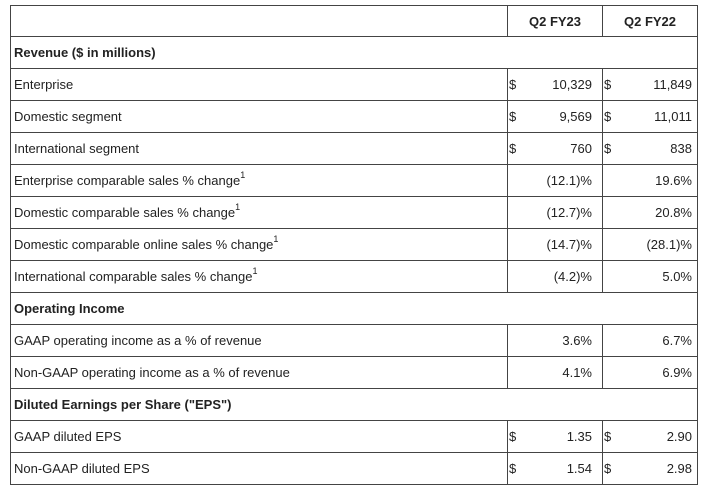 This screenshot has height=491, width=710. I want to click on table-row: GAAP diluted EPS $ 1.35 $ 2.90, so click(354, 436).